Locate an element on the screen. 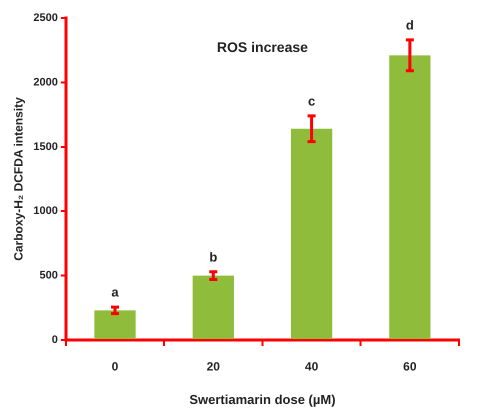 This screenshot has width=479, height=420. x-tick-label: 40 is located at coordinates (311, 367).